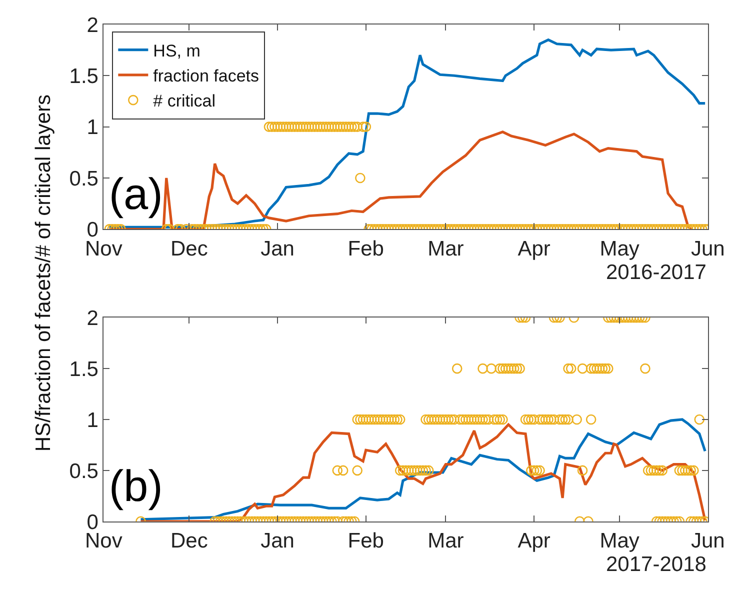  Describe the element at coordinates (184, 101) in the screenshot. I see `legend-label: # critical` at that location.